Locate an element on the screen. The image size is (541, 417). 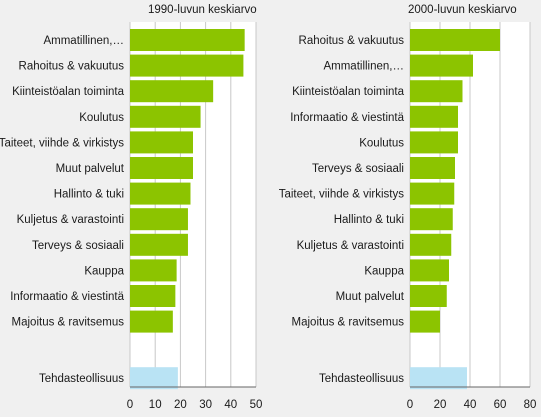
bar-2-terveys-sosiaali is located at coordinates (432, 168).